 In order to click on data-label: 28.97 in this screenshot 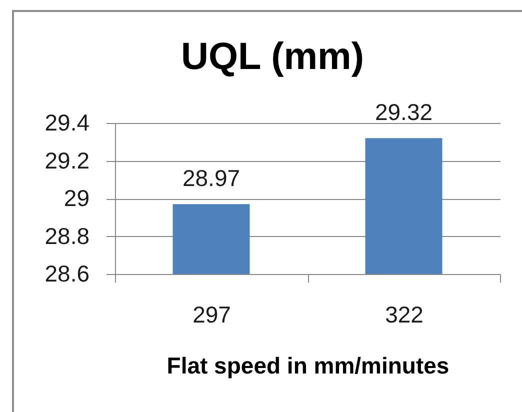, I will do `click(211, 178)`.